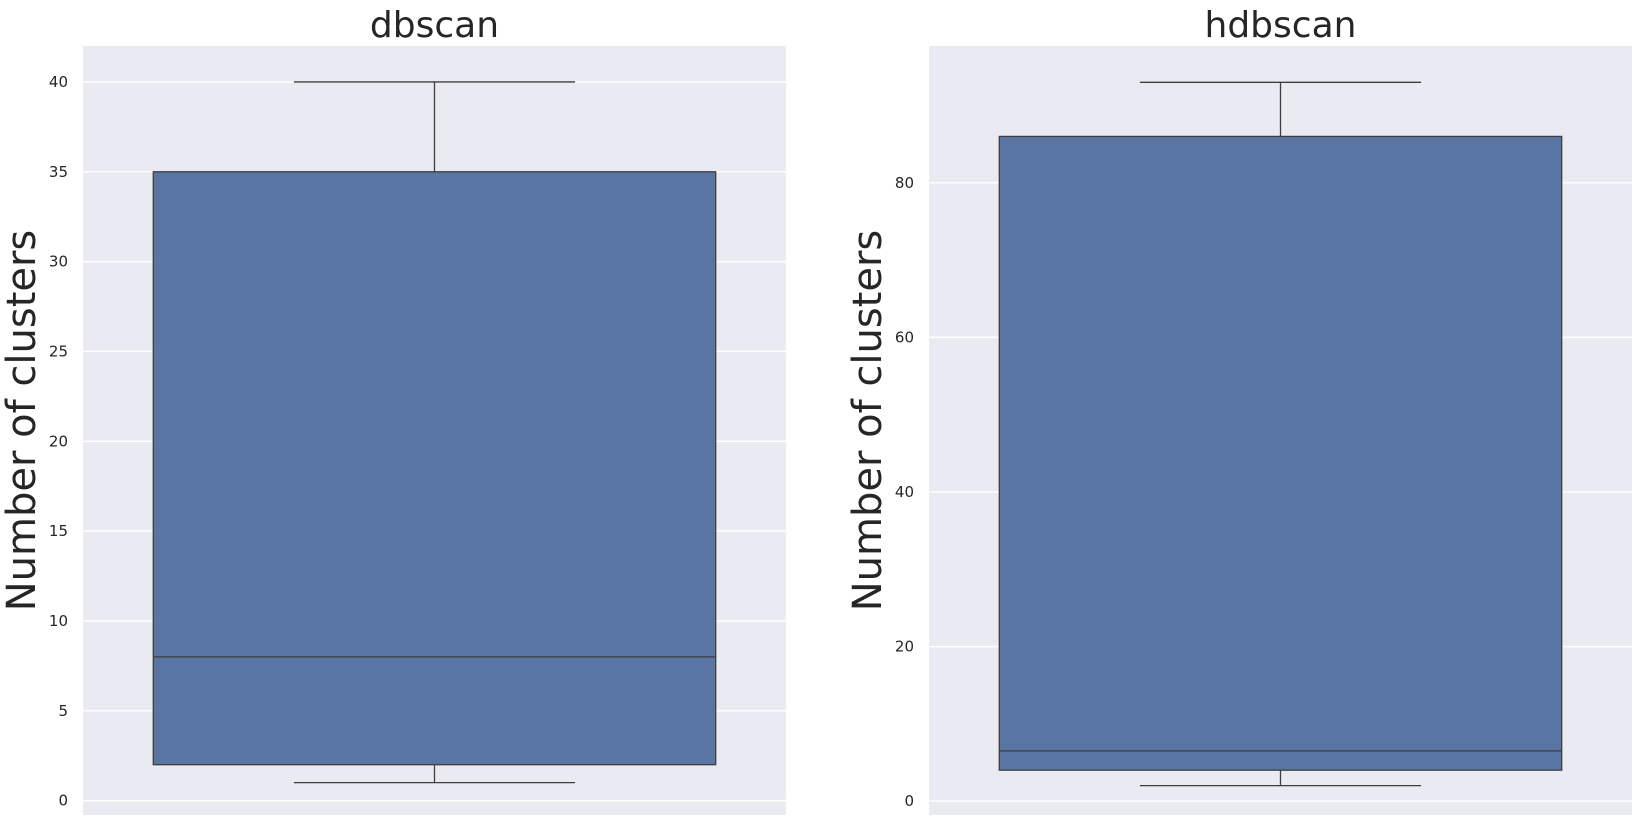  I want to click on chart-title: hdbscan, so click(1281, 25).